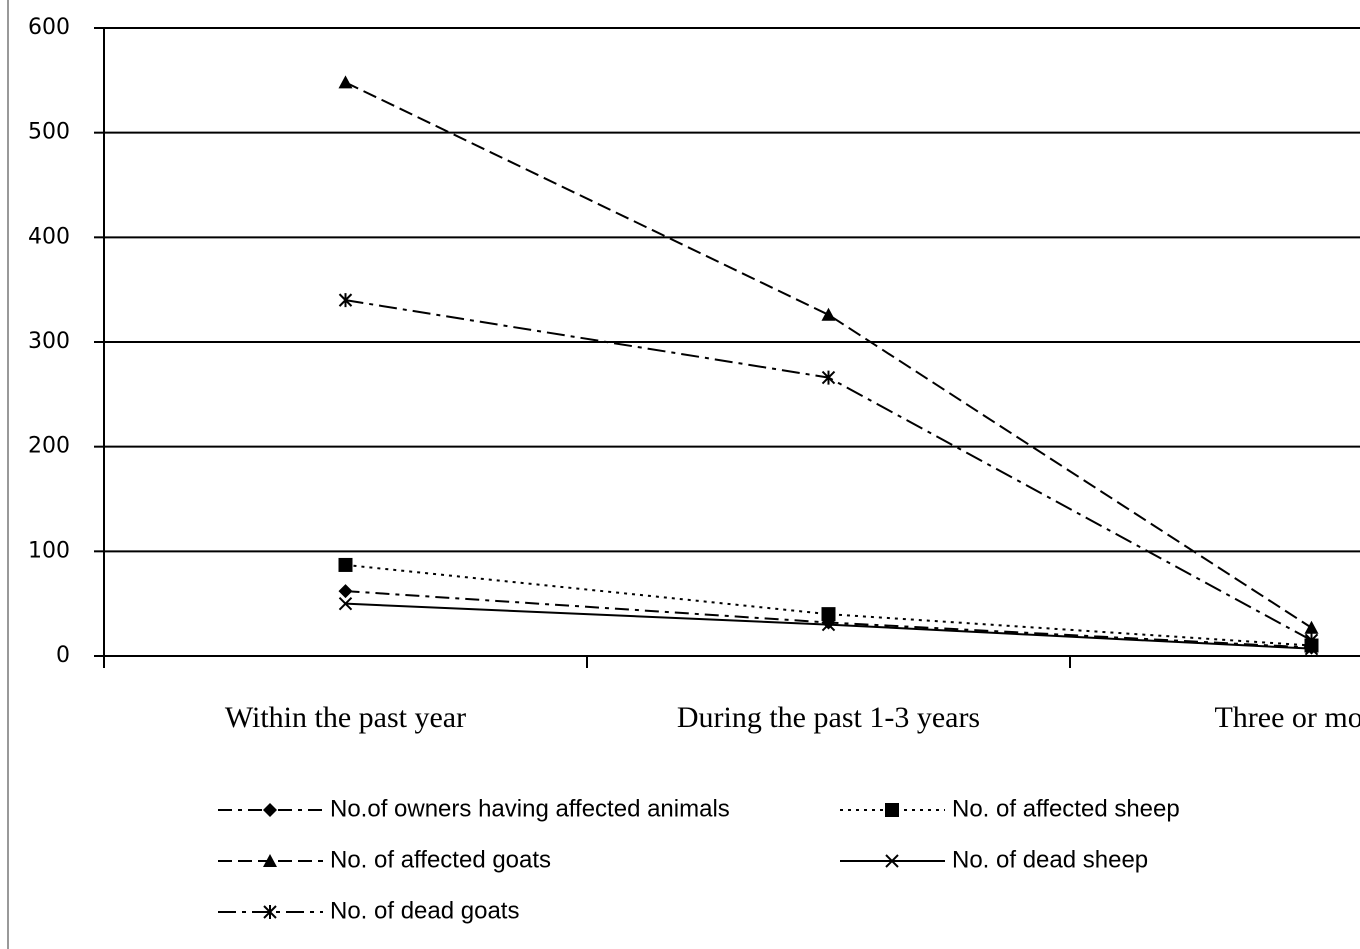 The image size is (1360, 949). What do you see at coordinates (49, 446) in the screenshot?
I see `y-tick-label: 200` at bounding box center [49, 446].